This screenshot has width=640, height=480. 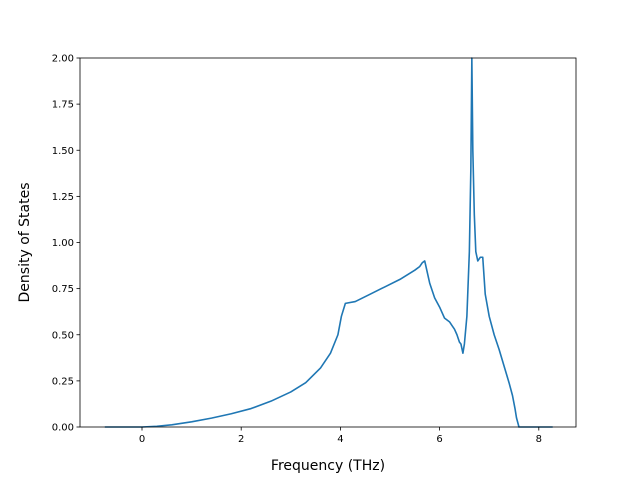 I want to click on y-axis-ticks: 0.00 0.25 0.50 0.75 1.00 1.25 1.50 1.75 2.00, so click(x=66, y=244).